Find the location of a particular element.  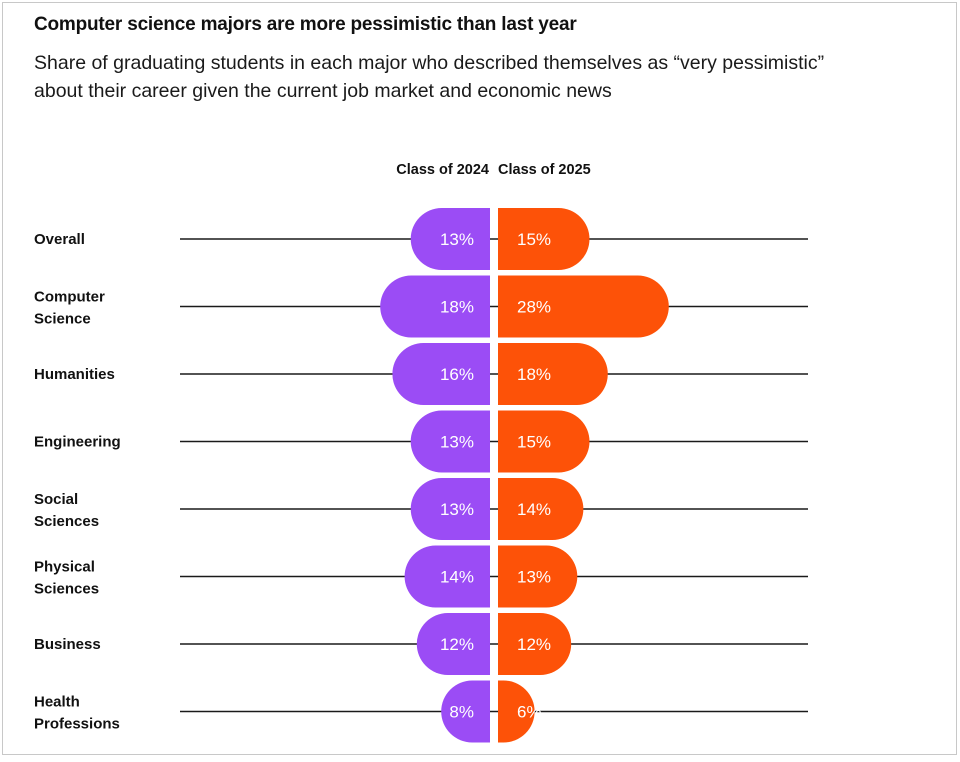

category-label-line: Humanities is located at coordinates (74, 374).